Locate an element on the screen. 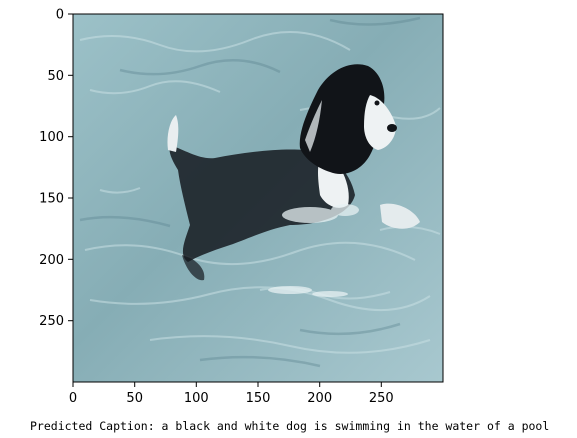  dog-nose is located at coordinates (392, 128).